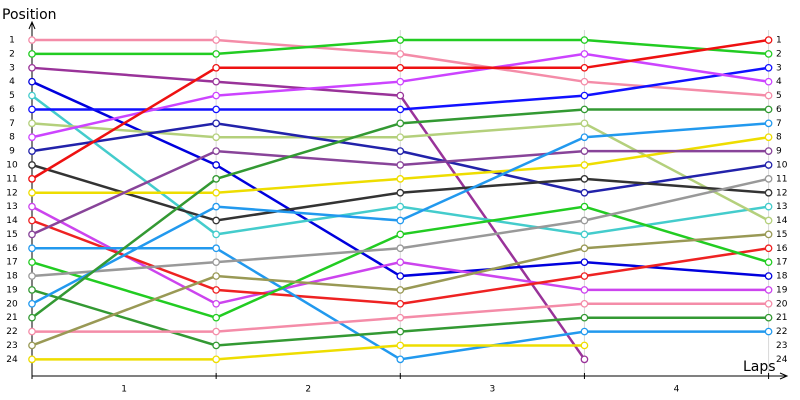  What do you see at coordinates (124, 390) in the screenshot?
I see `x-tick-label: 1` at bounding box center [124, 390].